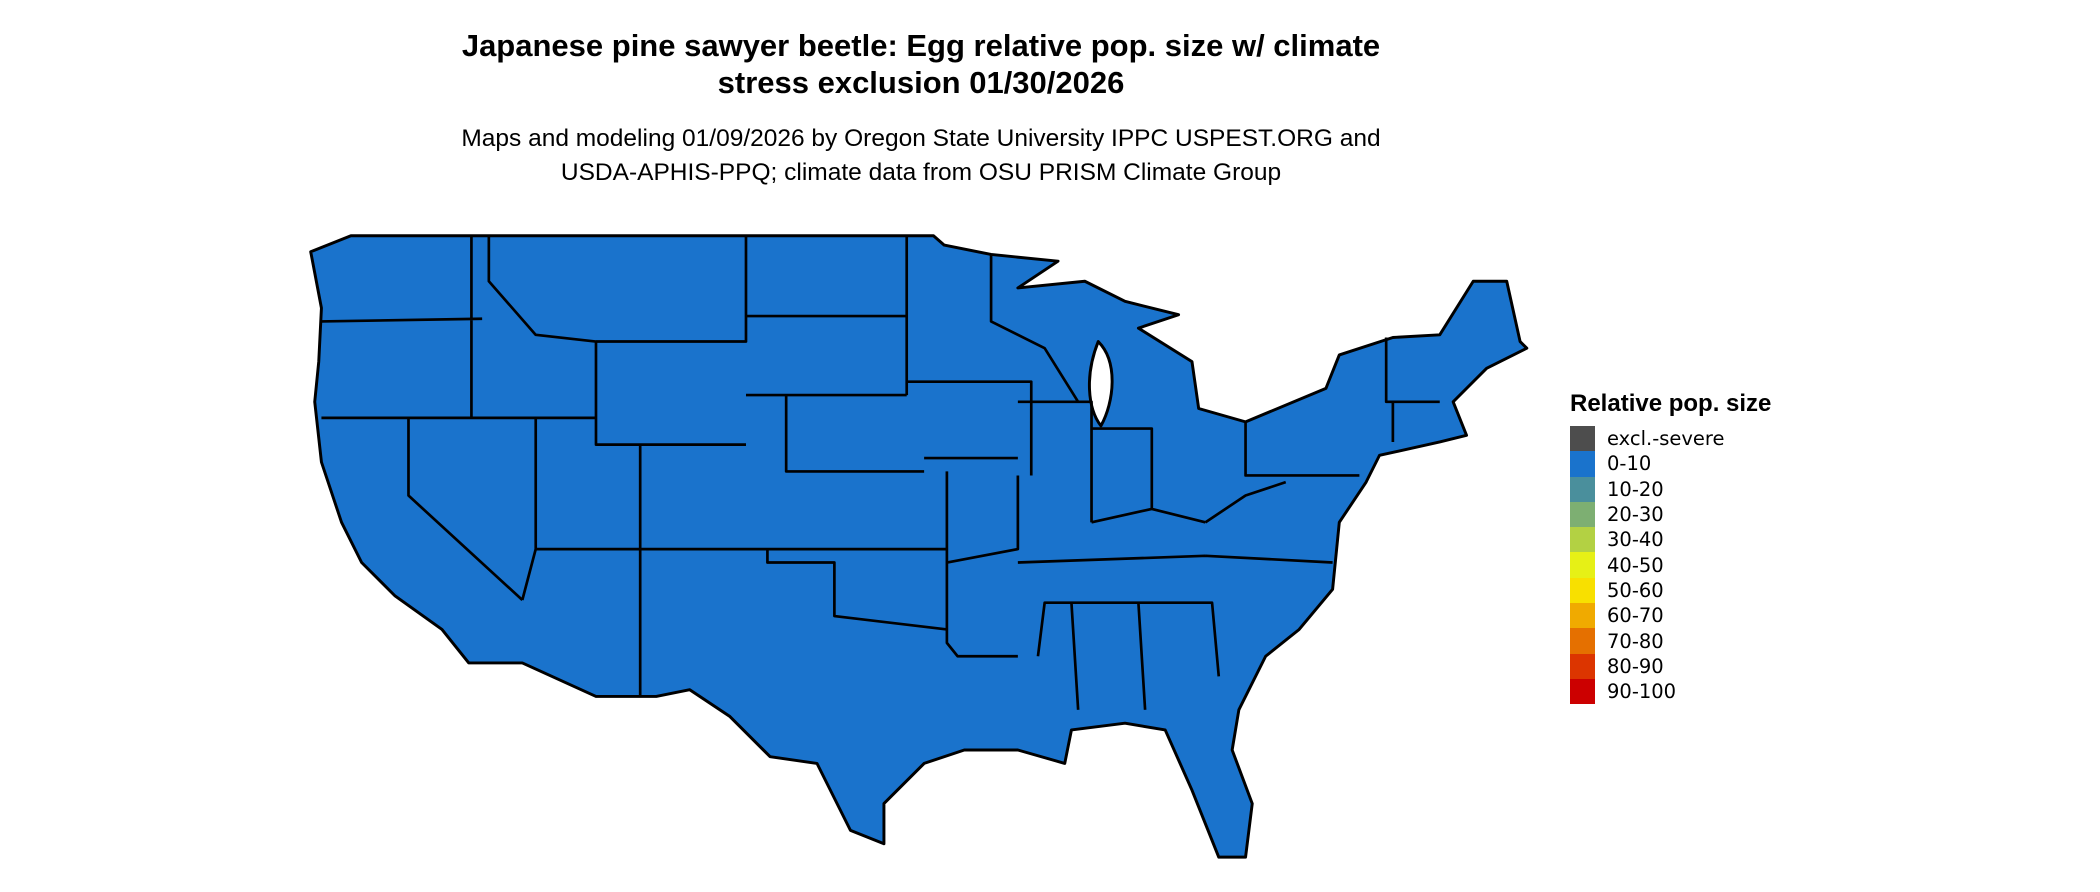 The height and width of the screenshot is (892, 2100). What do you see at coordinates (1635, 515) in the screenshot?
I see `legend-label: 20-30` at bounding box center [1635, 515].